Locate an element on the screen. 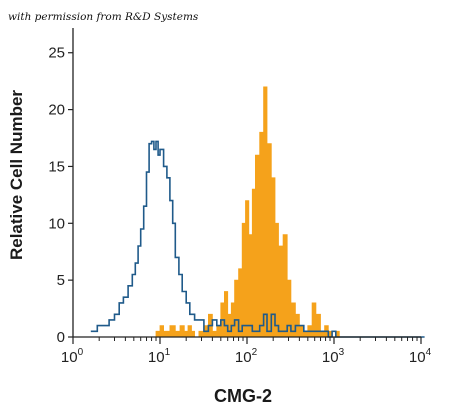 Image resolution: width=450 pixels, height=415 pixels. x-tick-label: 10² is located at coordinates (246, 356).